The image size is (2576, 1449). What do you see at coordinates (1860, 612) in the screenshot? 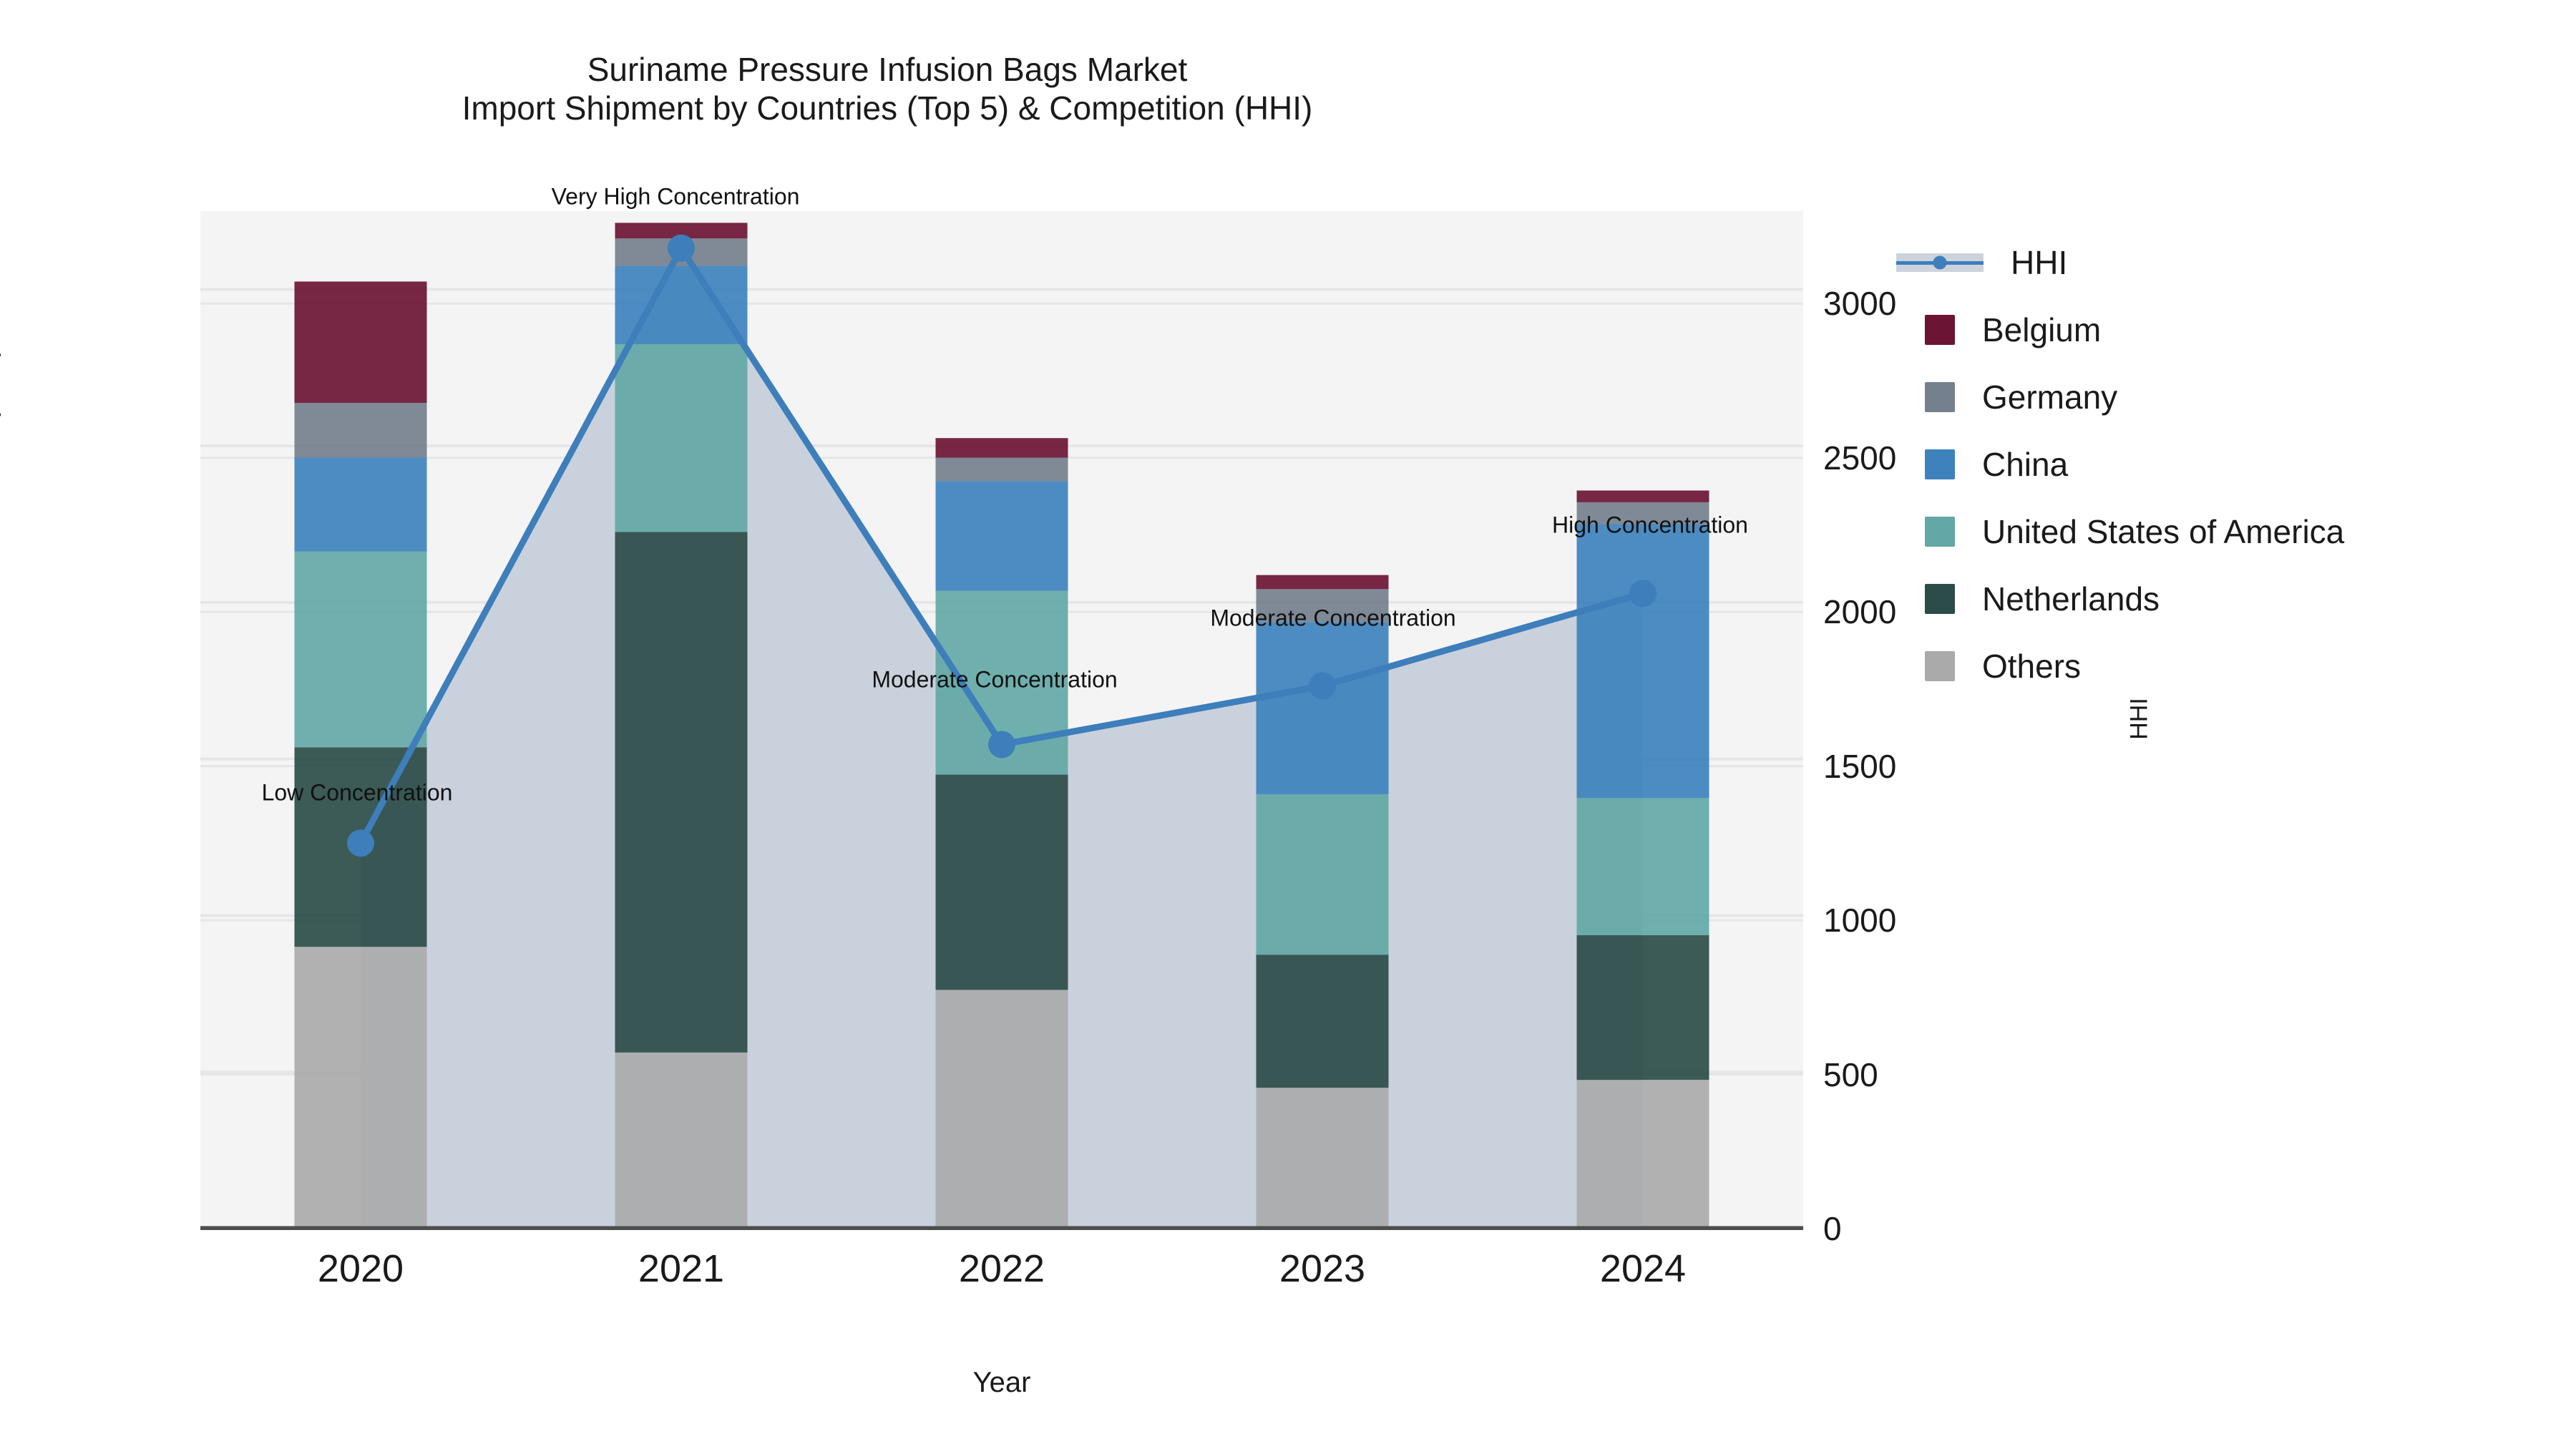
I see `y-axis-right-tick: 2000` at bounding box center [1860, 612].